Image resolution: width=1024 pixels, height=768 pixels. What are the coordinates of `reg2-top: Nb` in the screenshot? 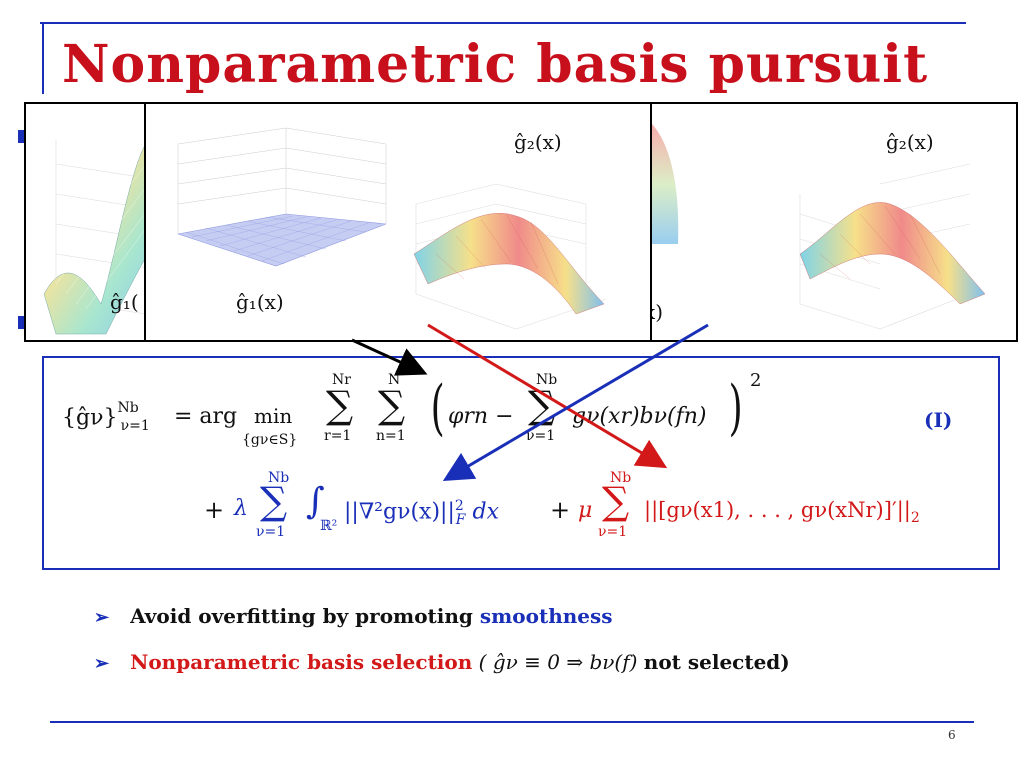 It's located at (621, 478).